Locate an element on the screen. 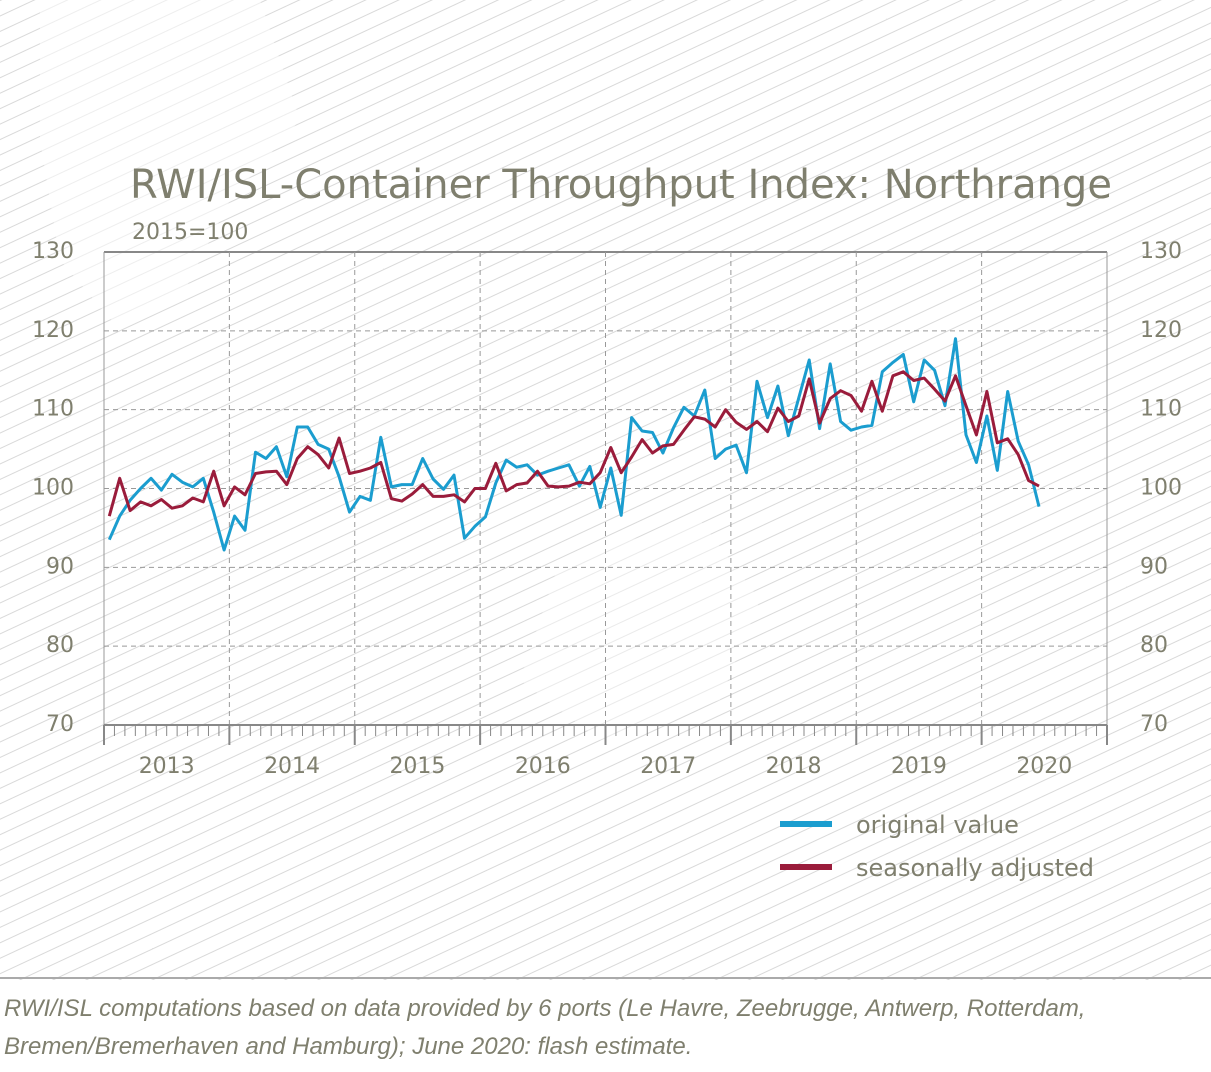 The height and width of the screenshot is (1072, 1211). x-tick-label: 2013 is located at coordinates (167, 766).